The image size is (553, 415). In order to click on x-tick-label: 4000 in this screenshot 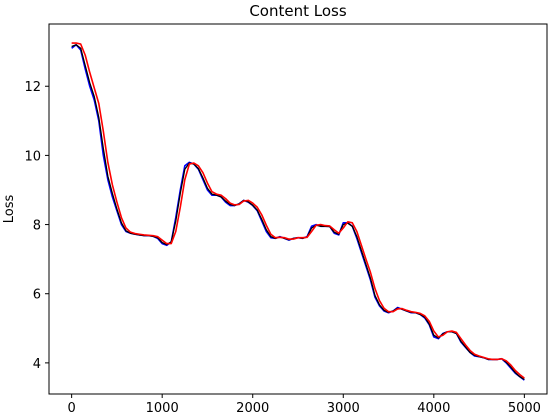, I will do `click(433, 408)`.